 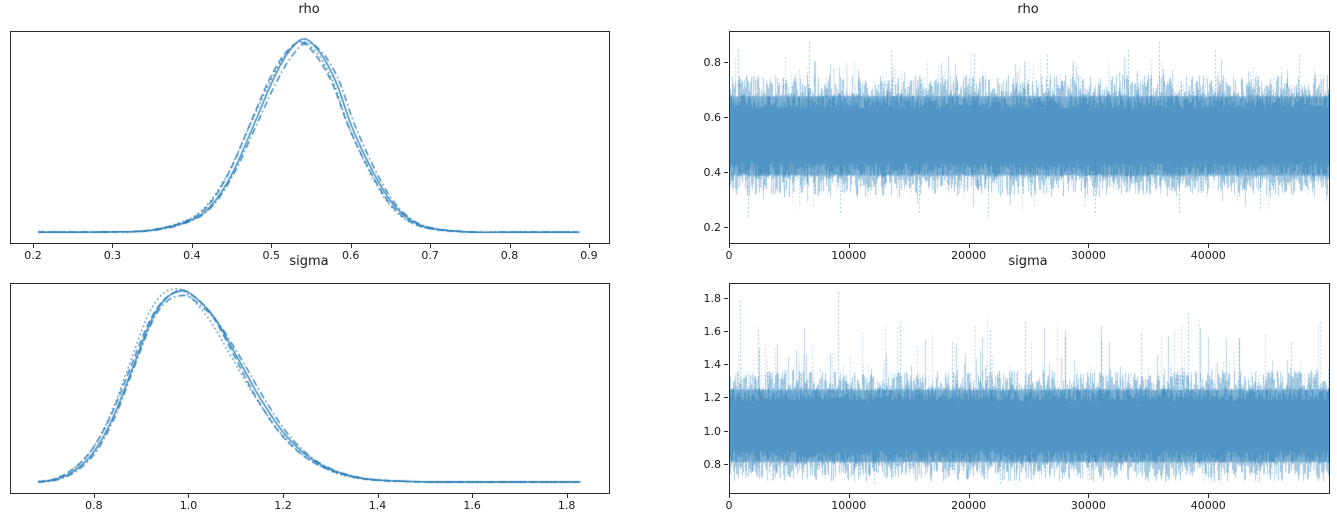 What do you see at coordinates (472, 505) in the screenshot?
I see `x-tick-label: 1.6` at bounding box center [472, 505].